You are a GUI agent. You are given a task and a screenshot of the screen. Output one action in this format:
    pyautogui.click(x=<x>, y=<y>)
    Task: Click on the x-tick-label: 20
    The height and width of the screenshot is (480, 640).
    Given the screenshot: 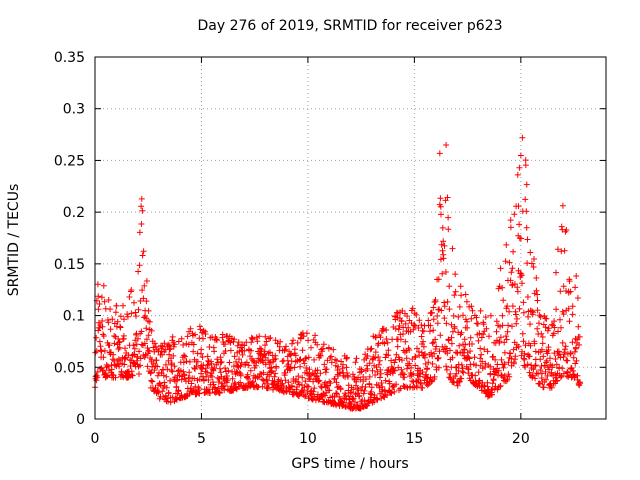 What is the action you would take?
    pyautogui.click(x=521, y=439)
    